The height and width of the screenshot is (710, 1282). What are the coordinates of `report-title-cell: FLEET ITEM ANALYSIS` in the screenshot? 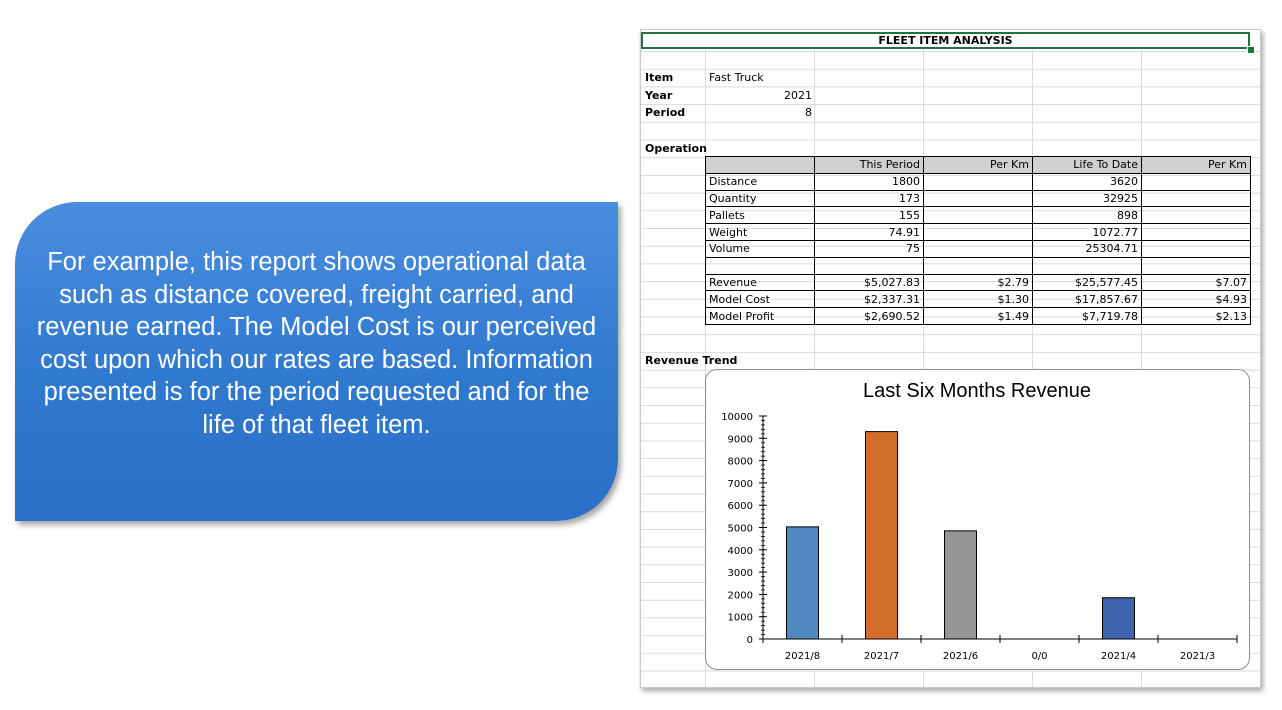 It's located at (945, 40).